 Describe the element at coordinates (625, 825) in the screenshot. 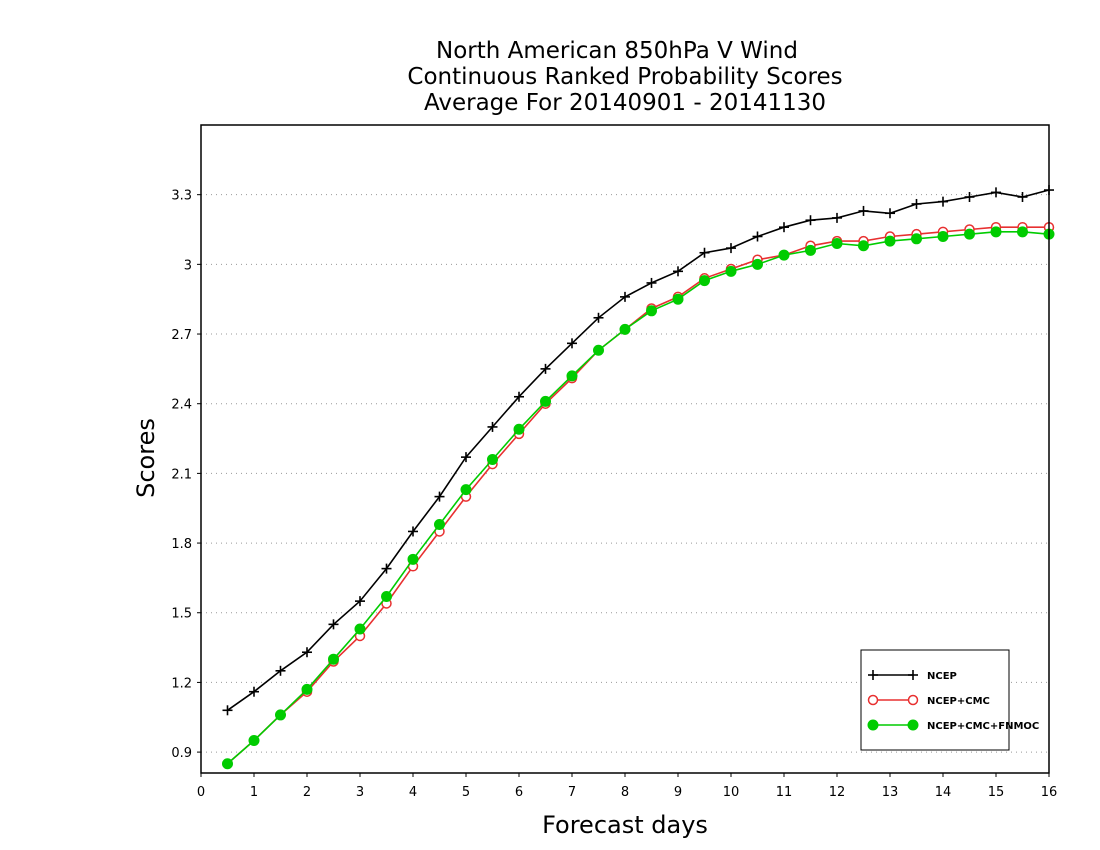

I see `x-axis-label: Forecast days` at that location.